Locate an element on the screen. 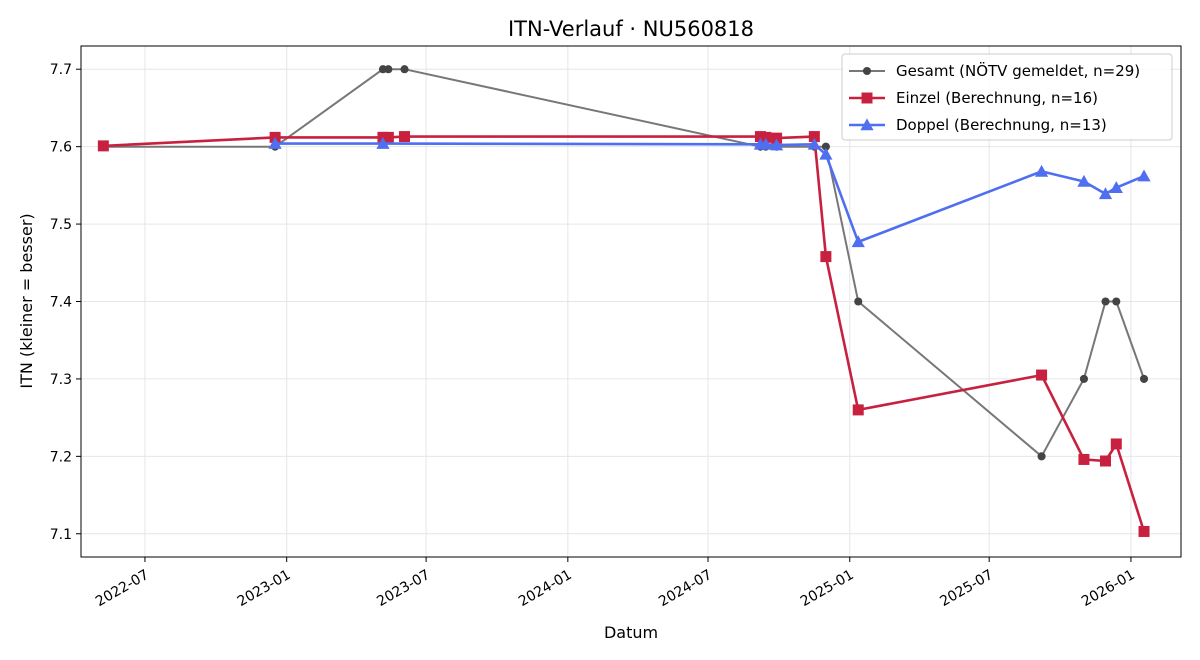 Image resolution: width=1200 pixels, height=660 pixels. series-triangle is located at coordinates (709, 192).